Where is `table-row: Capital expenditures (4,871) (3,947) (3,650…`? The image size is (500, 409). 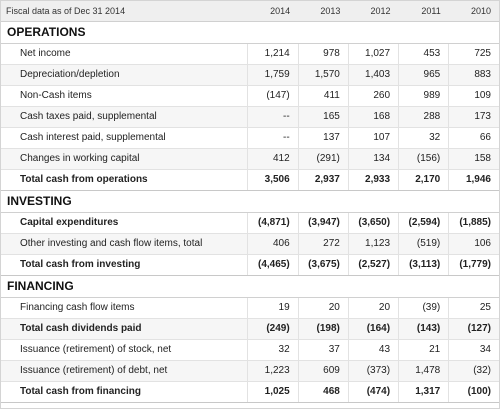 table-row: Capital expenditures (4,871) (3,947) (3,650… is located at coordinates (250, 223).